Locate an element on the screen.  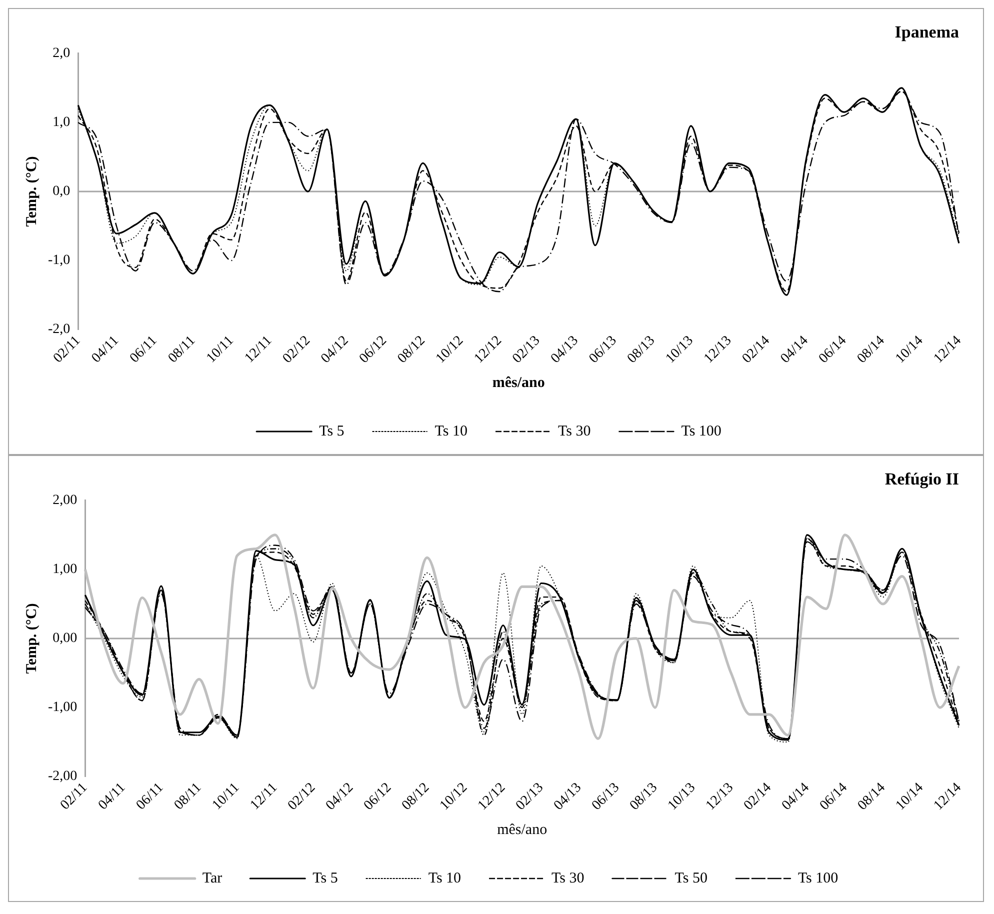
chart-title: Refúgio II is located at coordinates (922, 479).